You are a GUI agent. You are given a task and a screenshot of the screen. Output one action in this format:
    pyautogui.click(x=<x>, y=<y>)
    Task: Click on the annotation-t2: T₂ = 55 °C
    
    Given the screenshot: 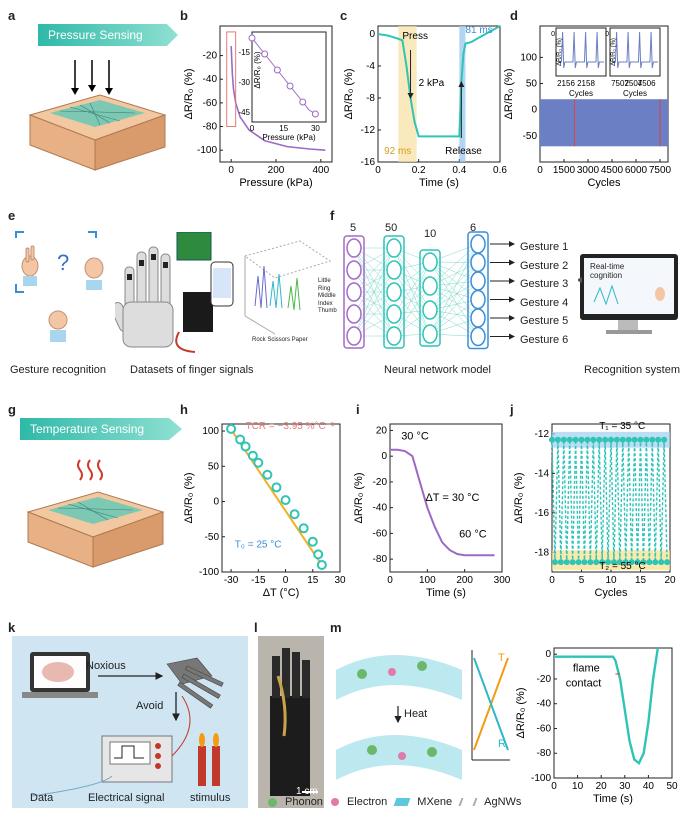 What is the action you would take?
    pyautogui.click(x=622, y=566)
    